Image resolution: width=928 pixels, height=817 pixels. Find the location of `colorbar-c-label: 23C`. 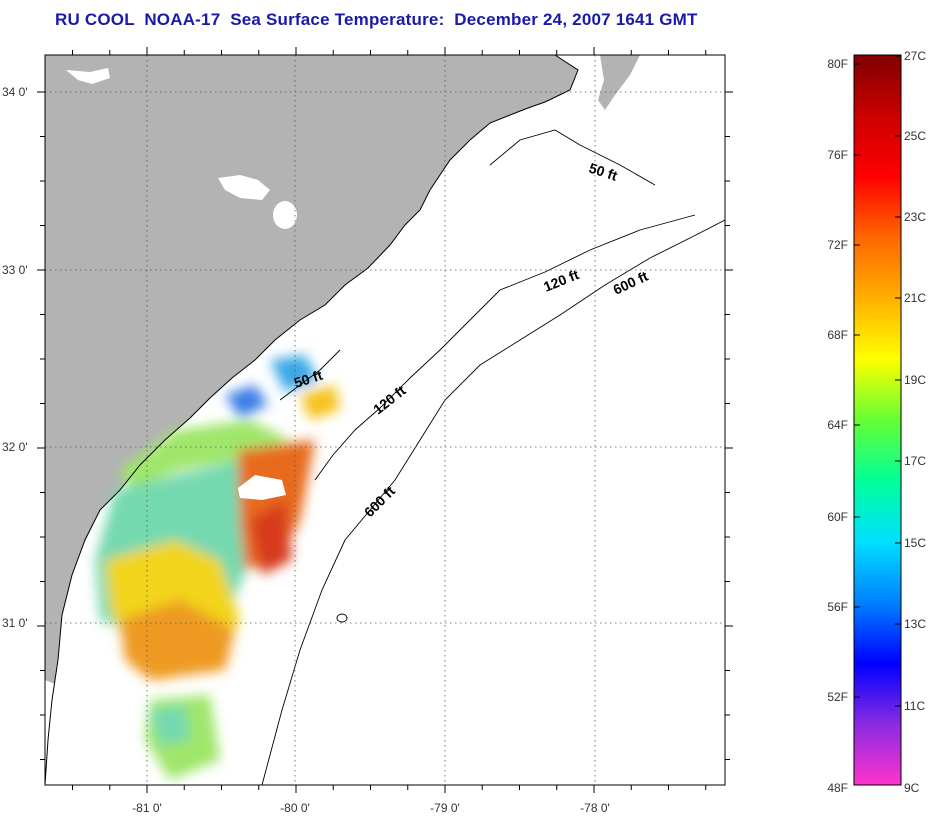

colorbar-c-label: 23C is located at coordinates (915, 217).